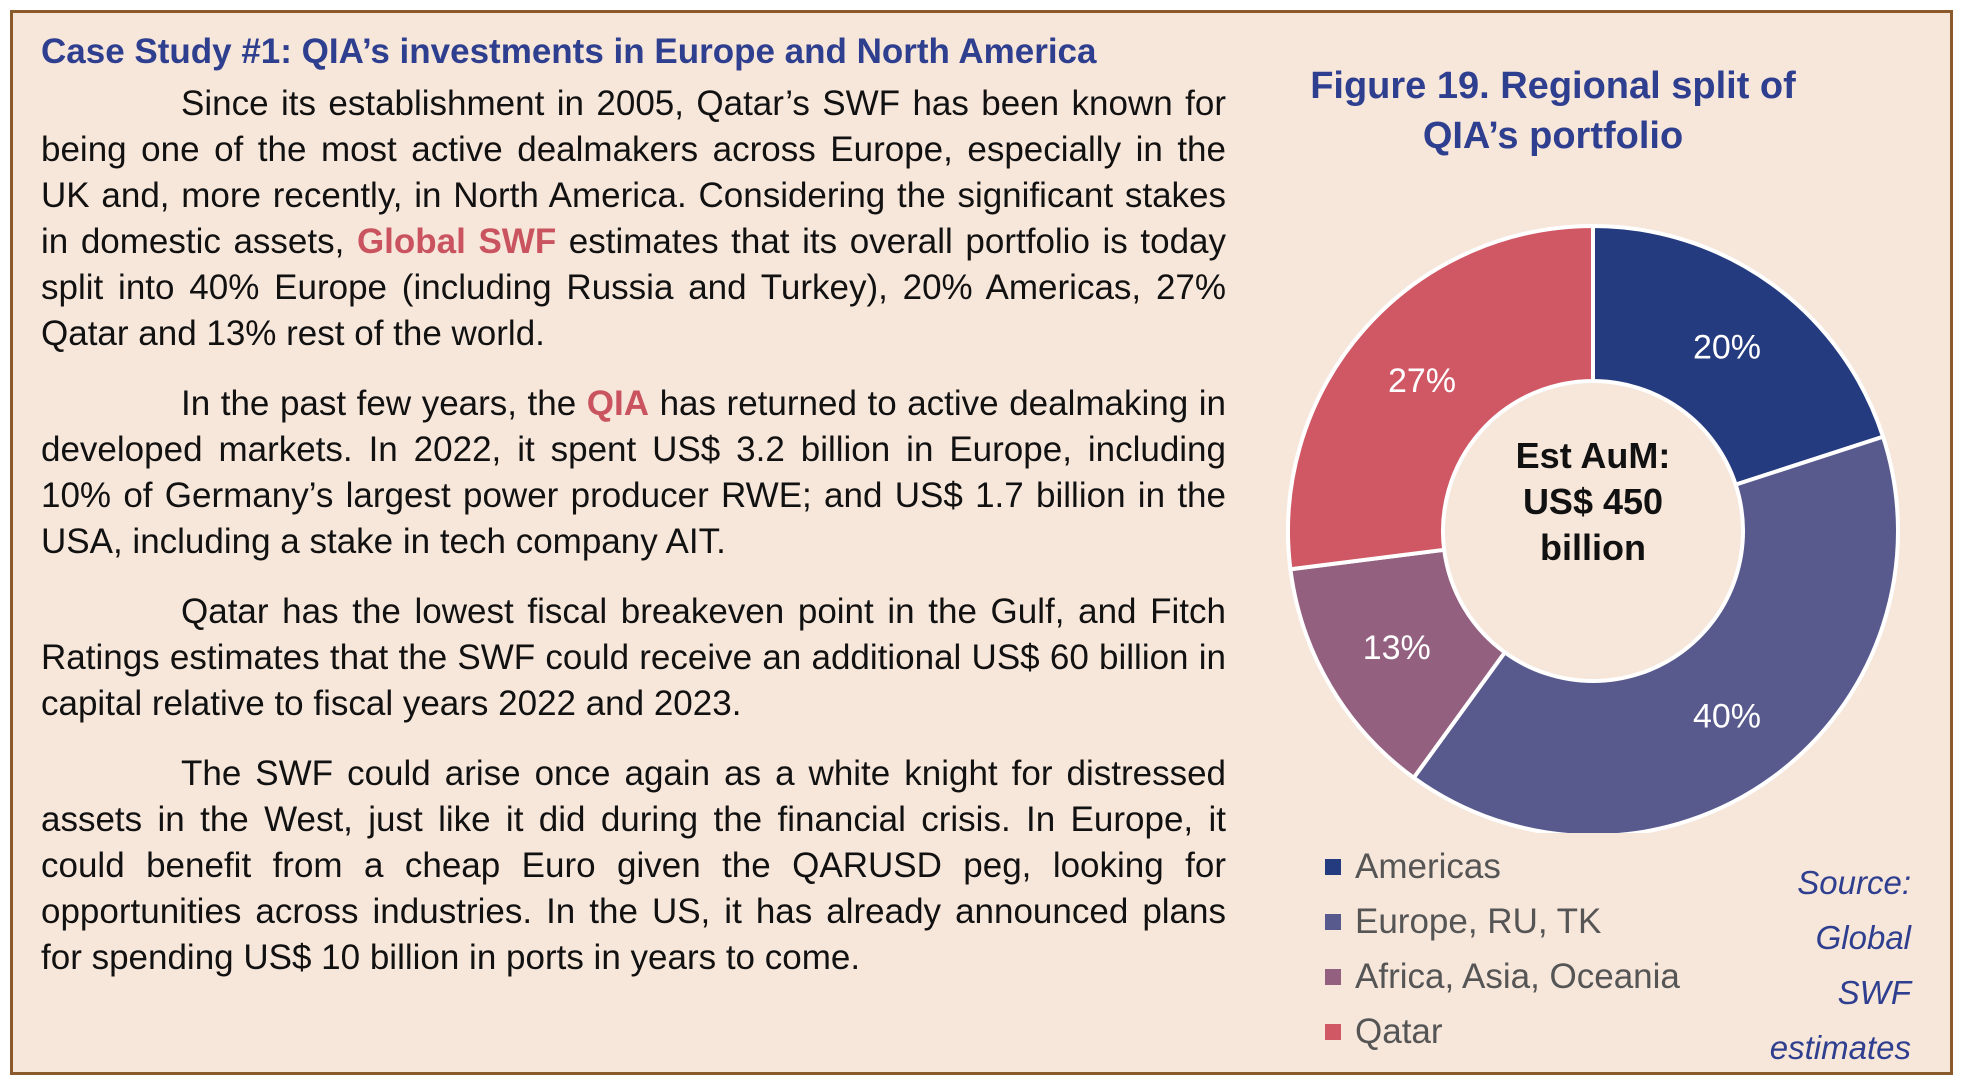  Describe the element at coordinates (1397, 648) in the screenshot. I see `donut-data-label-2: 13%` at that location.